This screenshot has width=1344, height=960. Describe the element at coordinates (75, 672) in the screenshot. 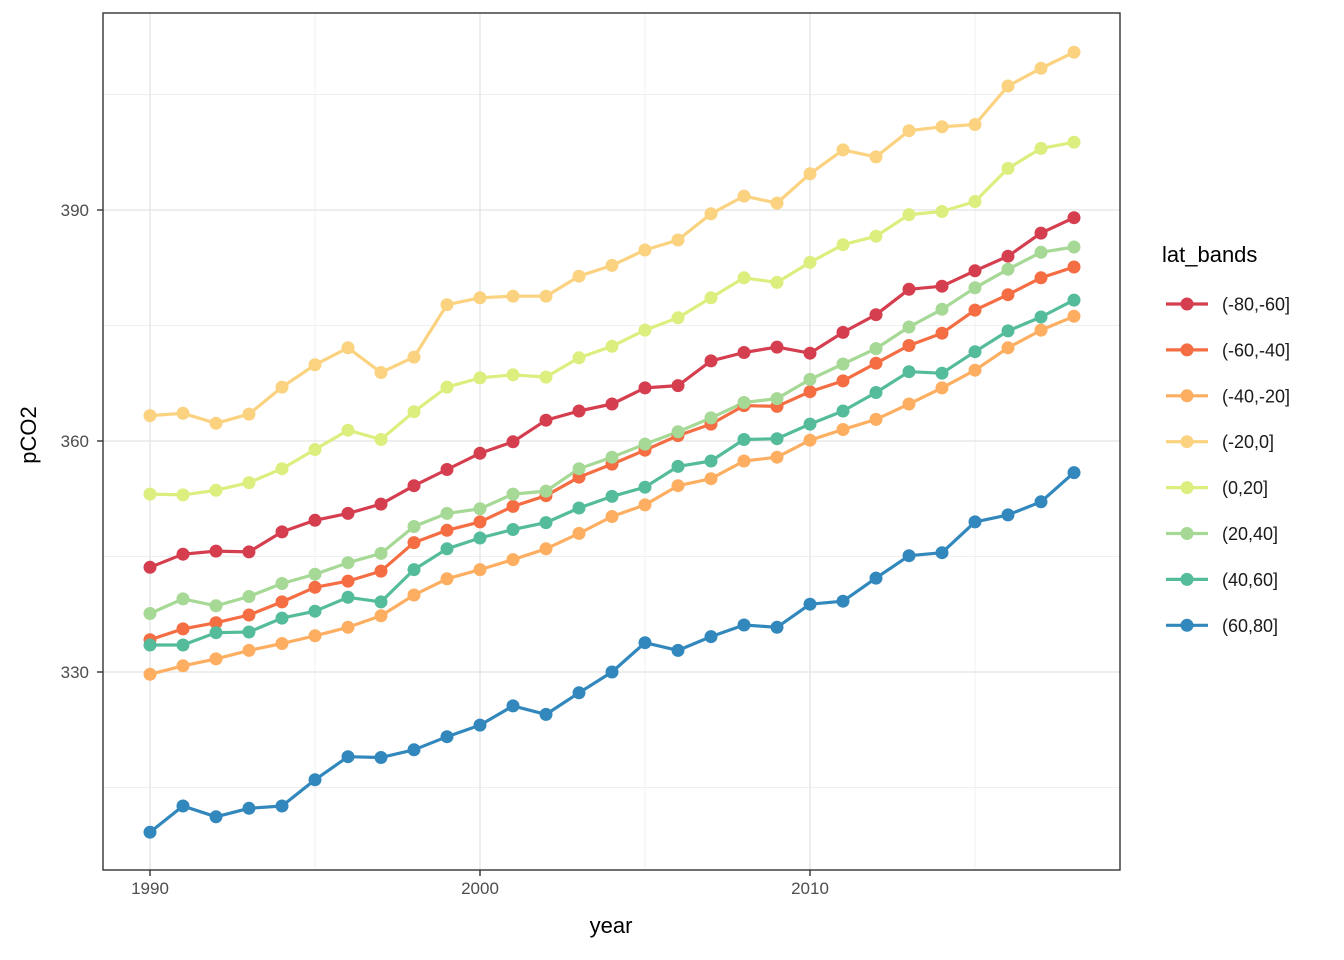

I see `y-tick-label-330: 330` at that location.